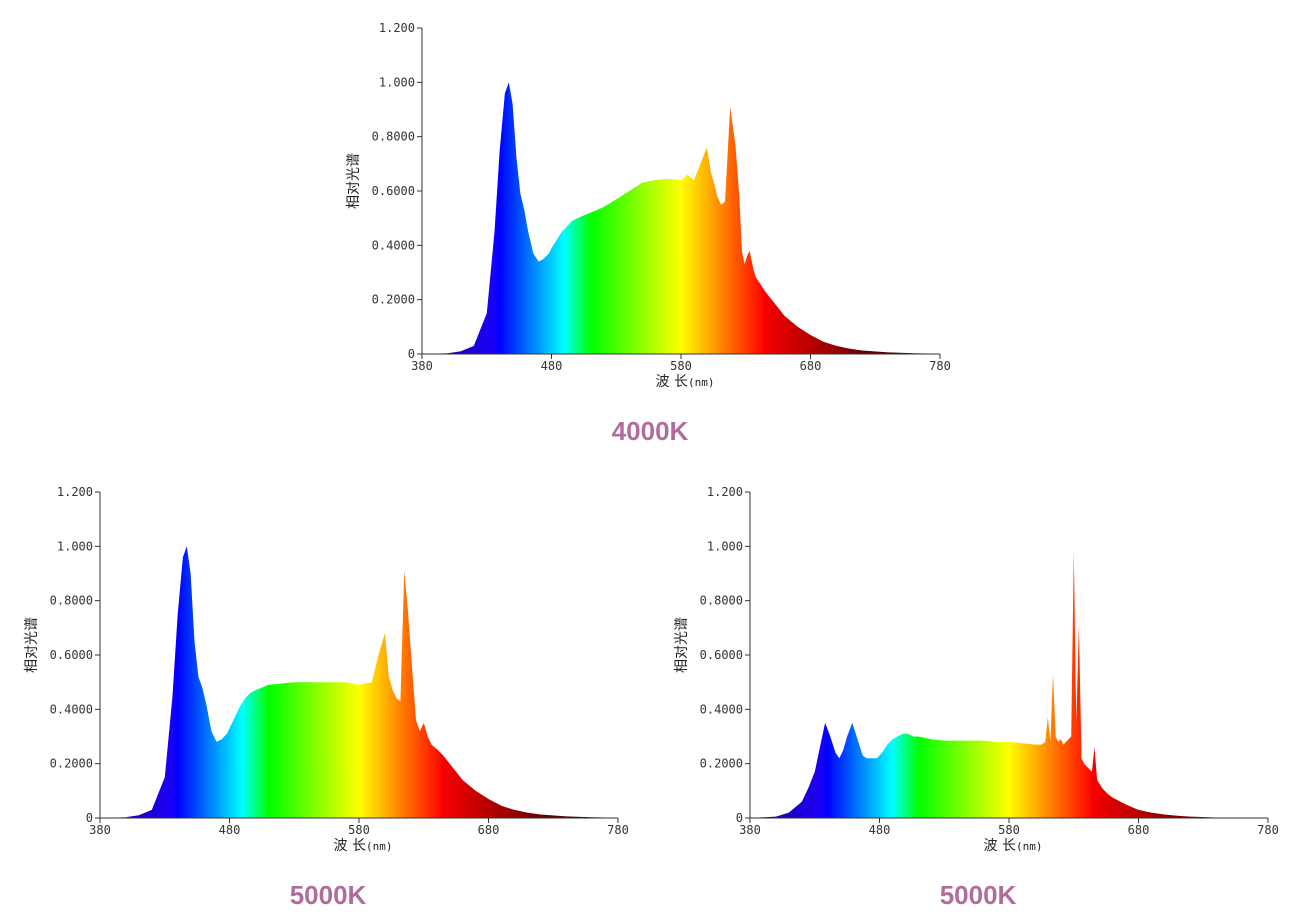 The image size is (1300, 920). What do you see at coordinates (650, 431) in the screenshot?
I see `chart-caption: 4000K` at bounding box center [650, 431].